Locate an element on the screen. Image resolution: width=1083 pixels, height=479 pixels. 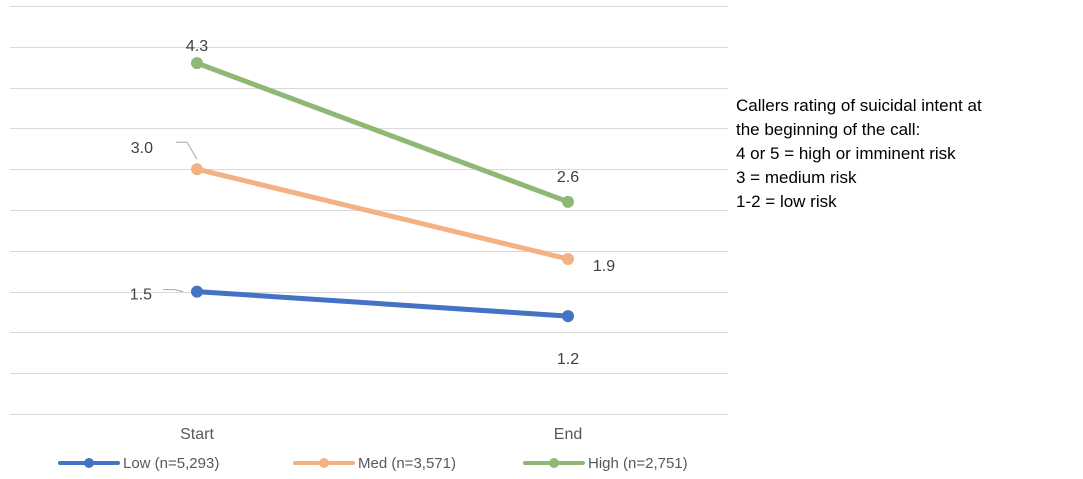
note-line: Callers rating of suicidal intent at is located at coordinates (859, 105).